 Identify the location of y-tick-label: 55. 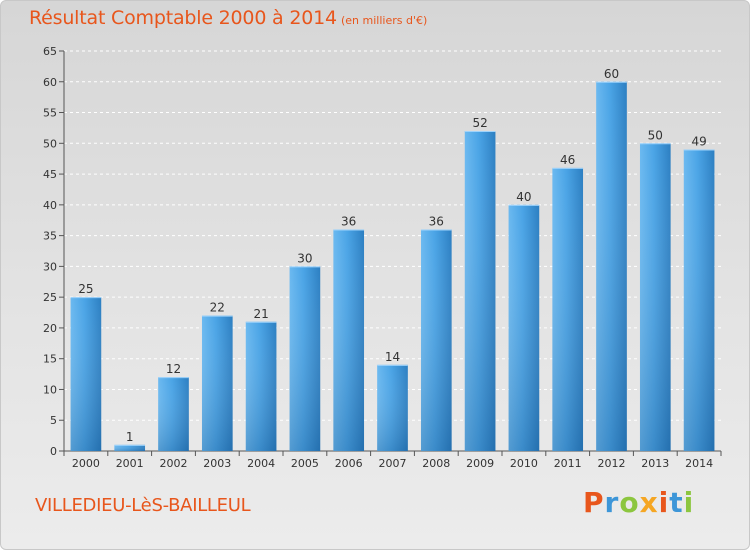
(50, 113).